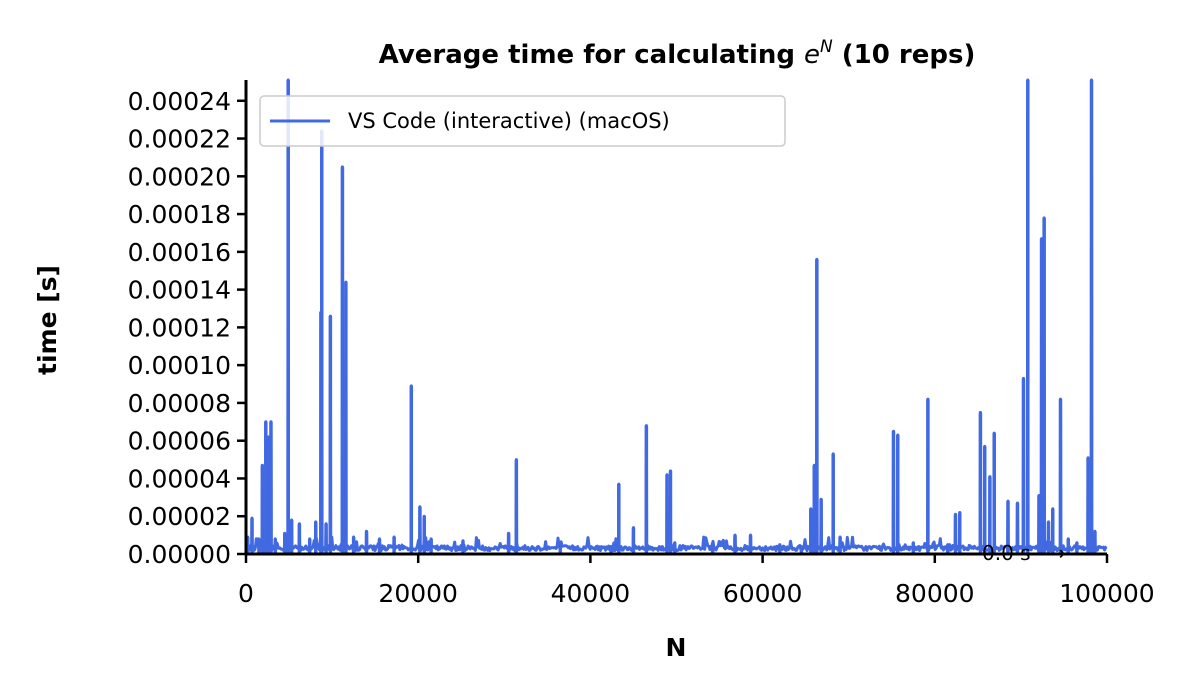 This screenshot has width=1200, height=700. I want to click on y-tick-label: 0.00010, so click(179, 365).